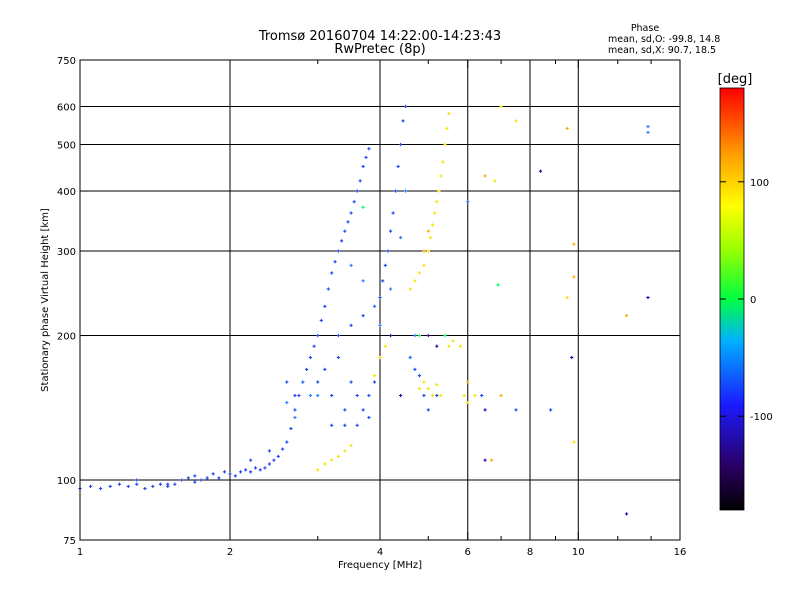 The height and width of the screenshot is (600, 800). Describe the element at coordinates (66, 146) in the screenshot. I see `y-tick-label: 500` at that location.